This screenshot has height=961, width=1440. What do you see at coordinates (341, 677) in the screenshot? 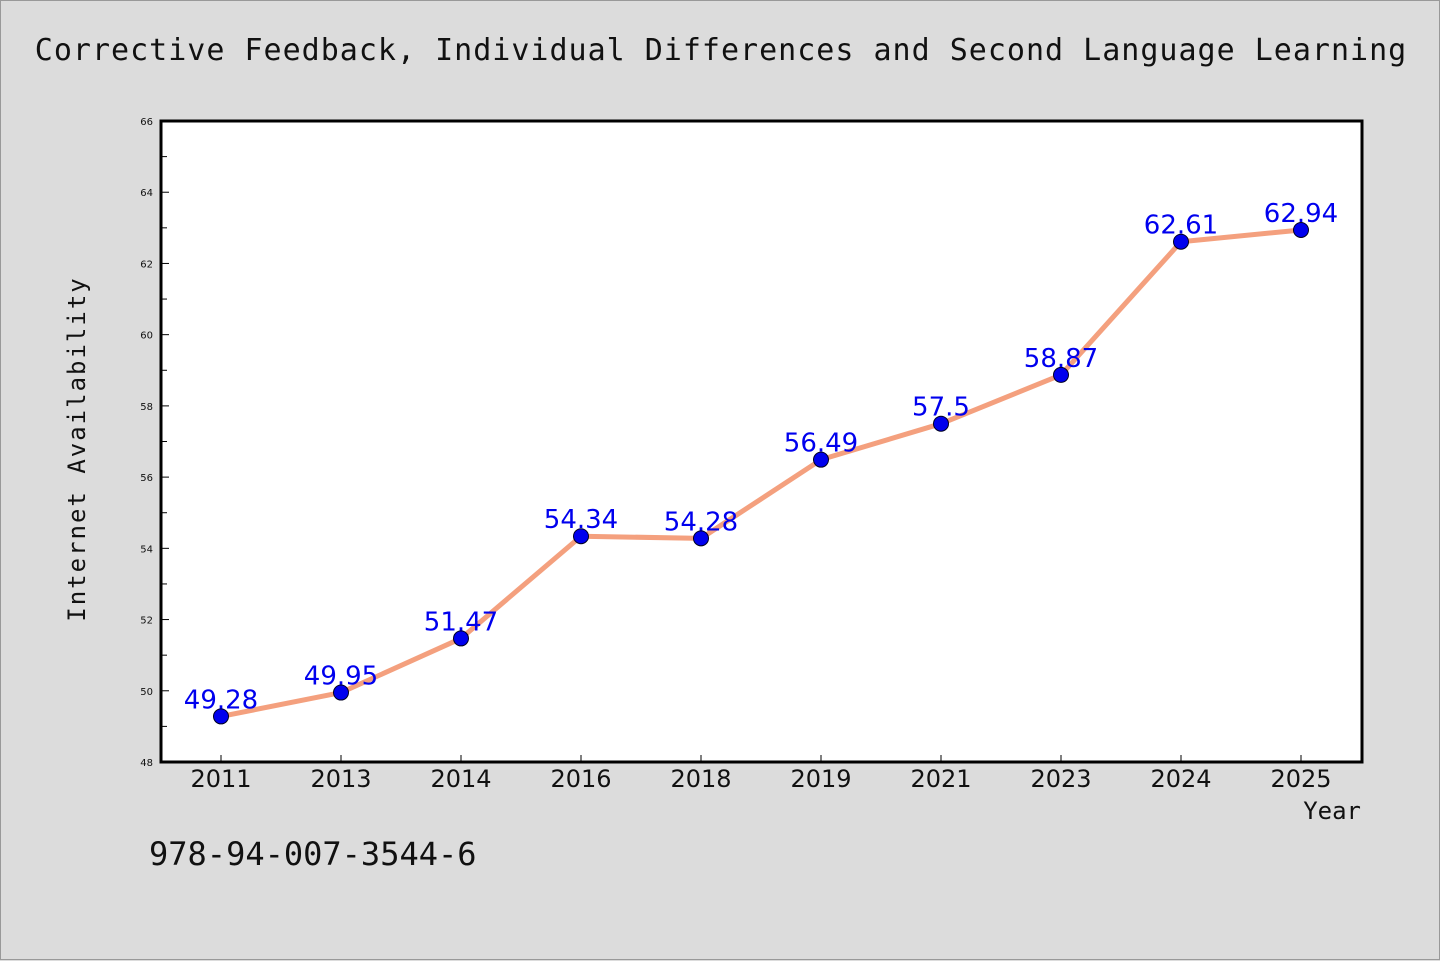
I see `data-label: 49.95` at bounding box center [341, 677].